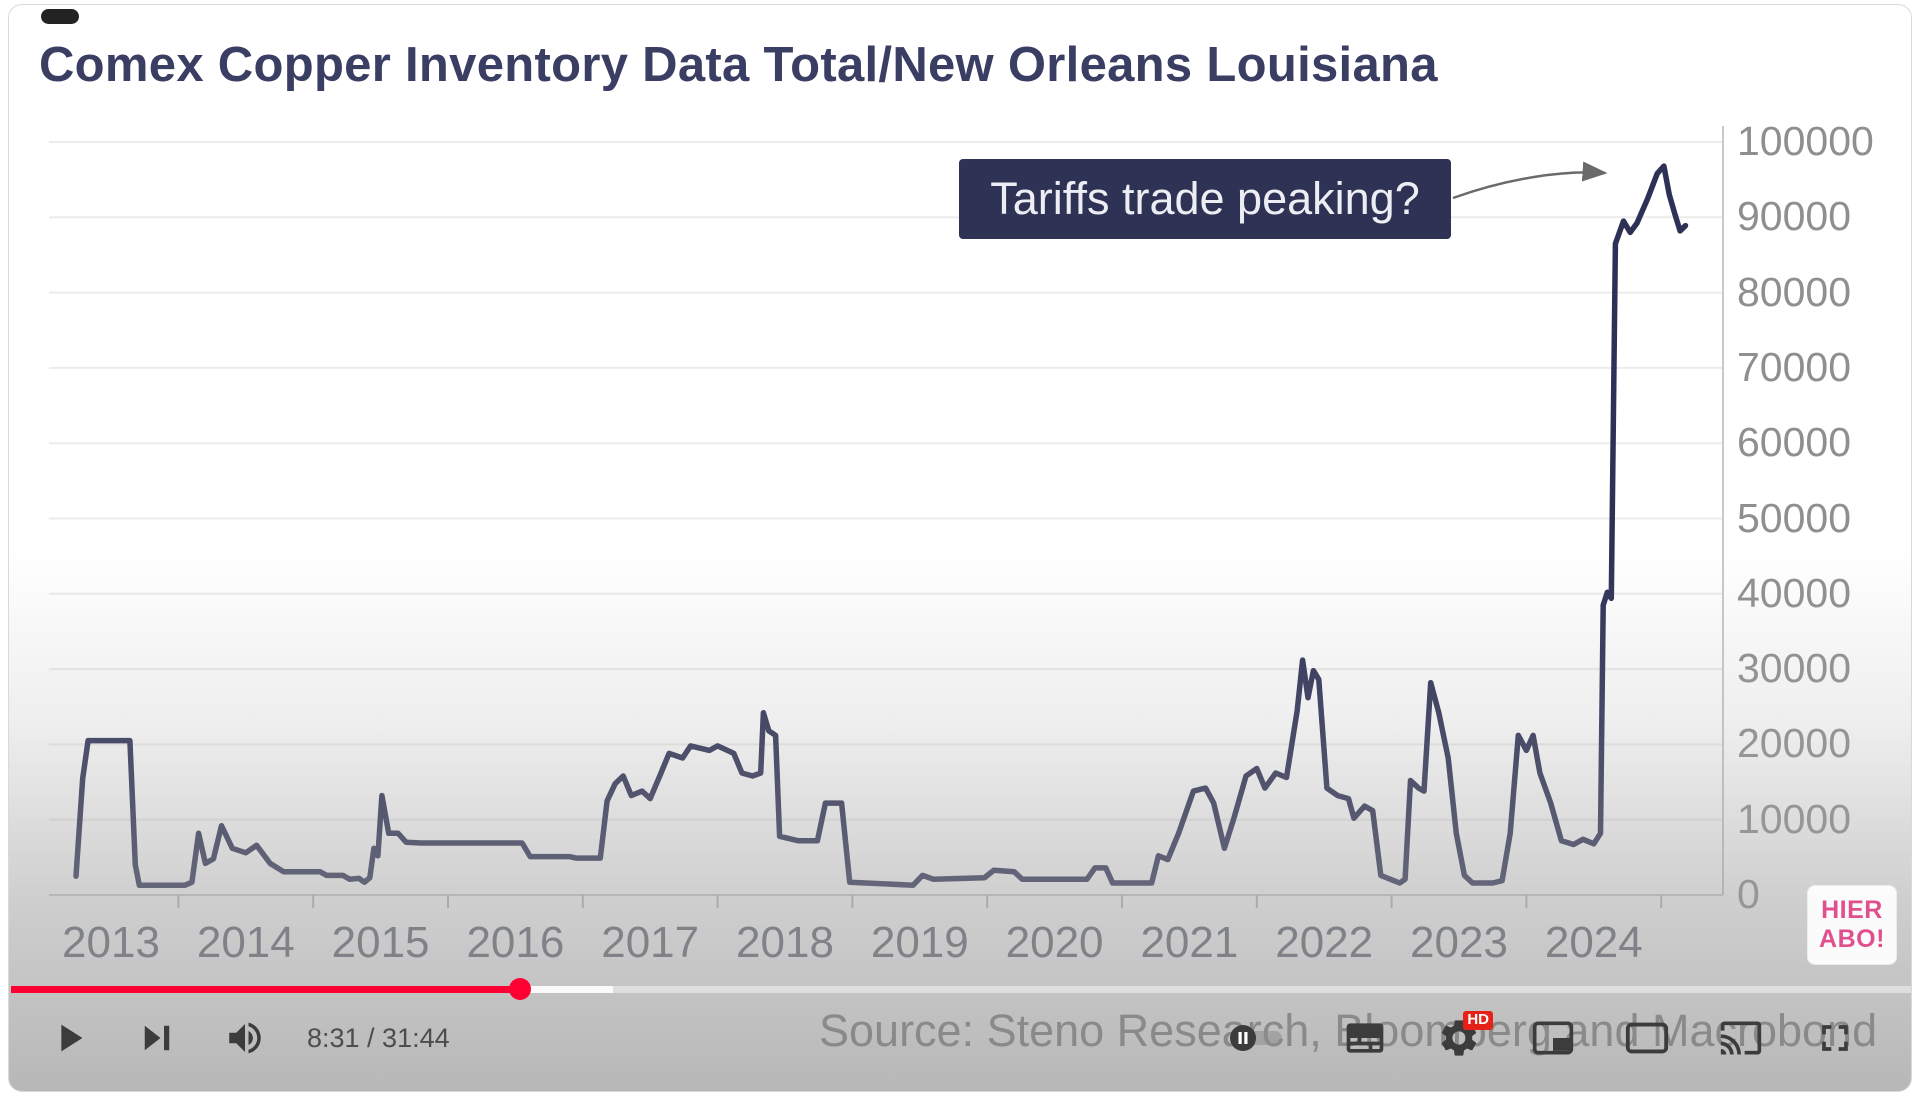  I want to click on theater-mode-icon, so click(1647, 1038).